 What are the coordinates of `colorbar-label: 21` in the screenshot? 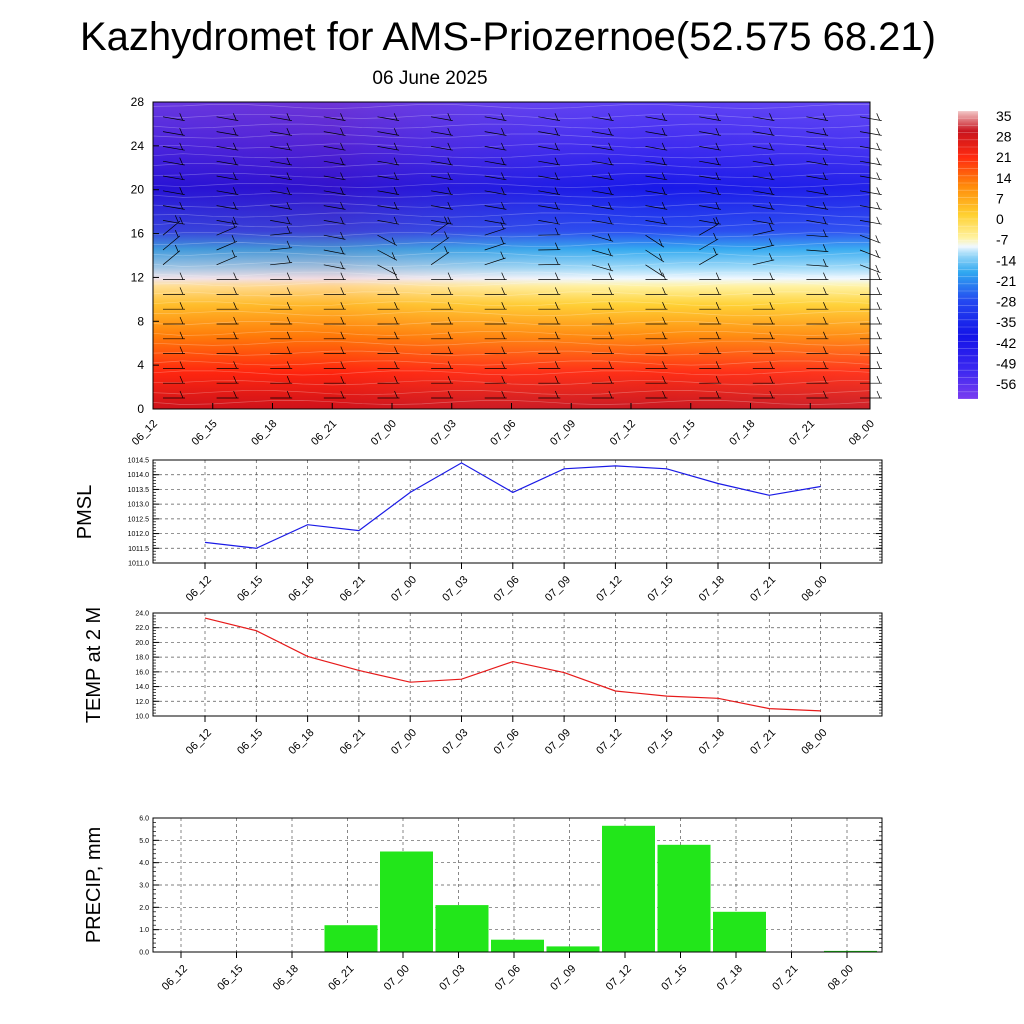 It's located at (1004, 157).